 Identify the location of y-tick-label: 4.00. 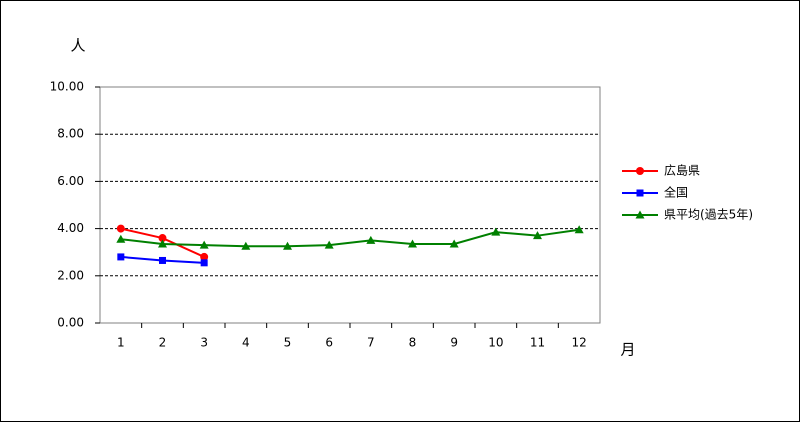
(70, 228).